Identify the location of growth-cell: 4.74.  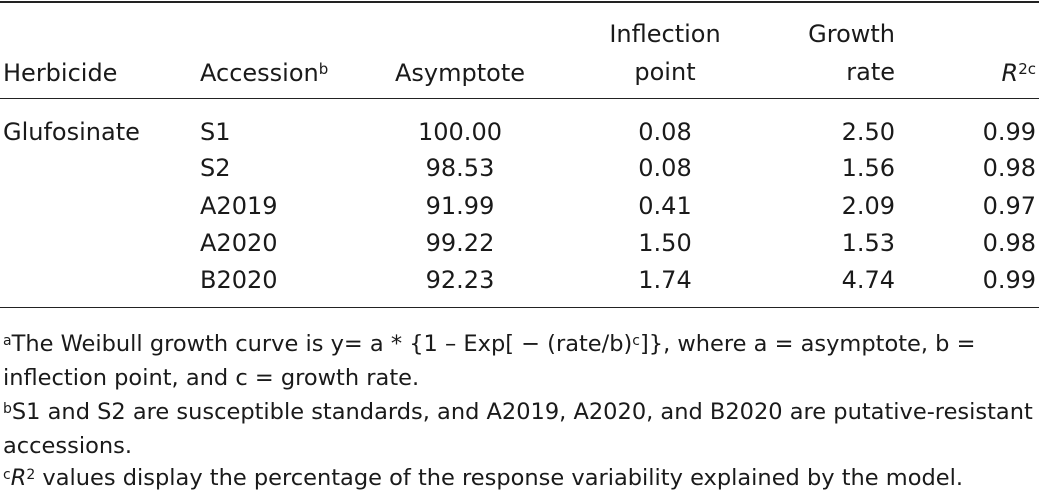
(868, 280).